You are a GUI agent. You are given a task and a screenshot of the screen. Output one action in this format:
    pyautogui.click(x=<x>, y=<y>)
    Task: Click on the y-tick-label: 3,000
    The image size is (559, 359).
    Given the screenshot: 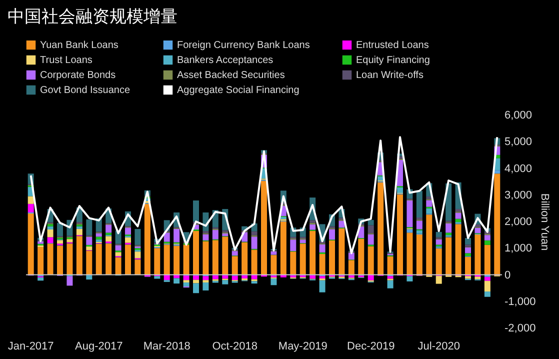 What is the action you would take?
    pyautogui.click(x=518, y=195)
    